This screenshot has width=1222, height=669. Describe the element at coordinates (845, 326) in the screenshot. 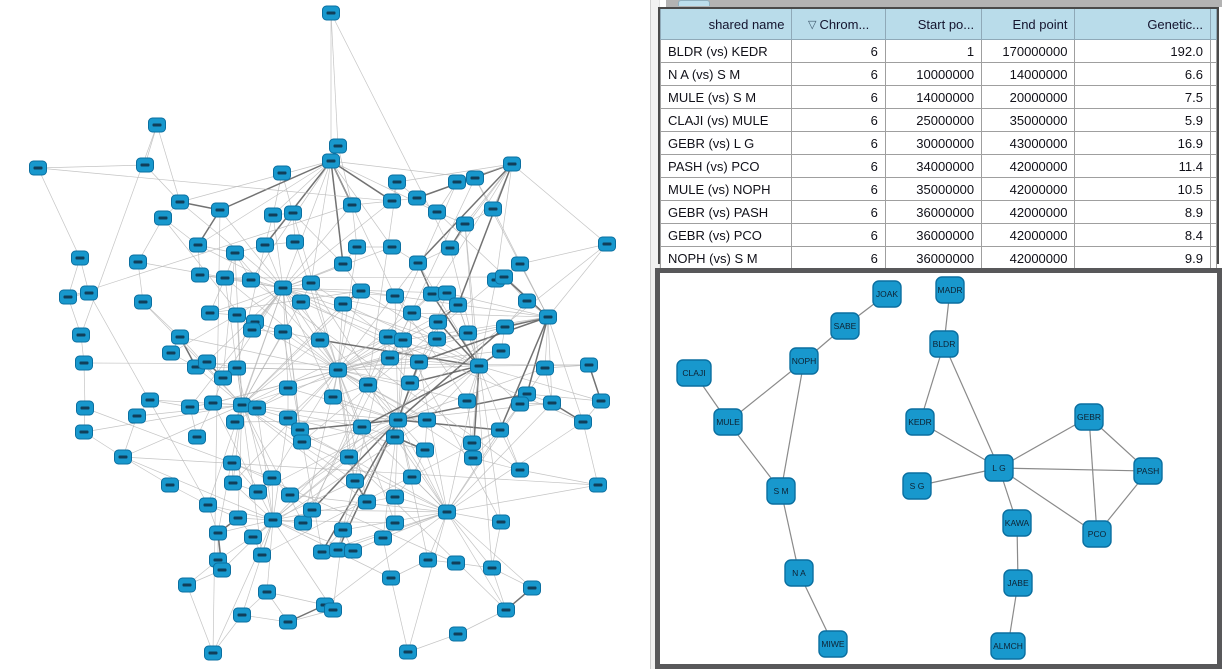

I see `node-sabe: SABE` at that location.